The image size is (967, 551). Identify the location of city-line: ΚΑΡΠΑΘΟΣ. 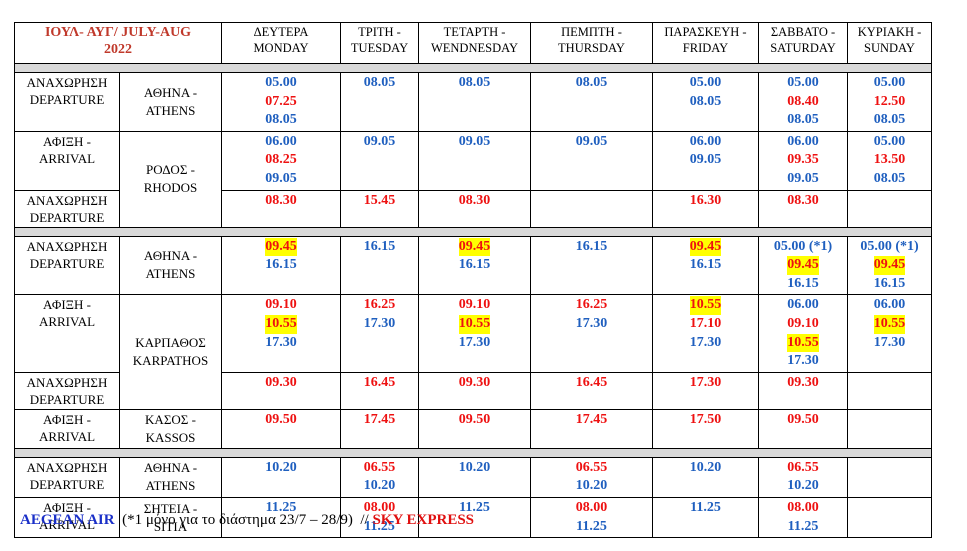
(170, 343).